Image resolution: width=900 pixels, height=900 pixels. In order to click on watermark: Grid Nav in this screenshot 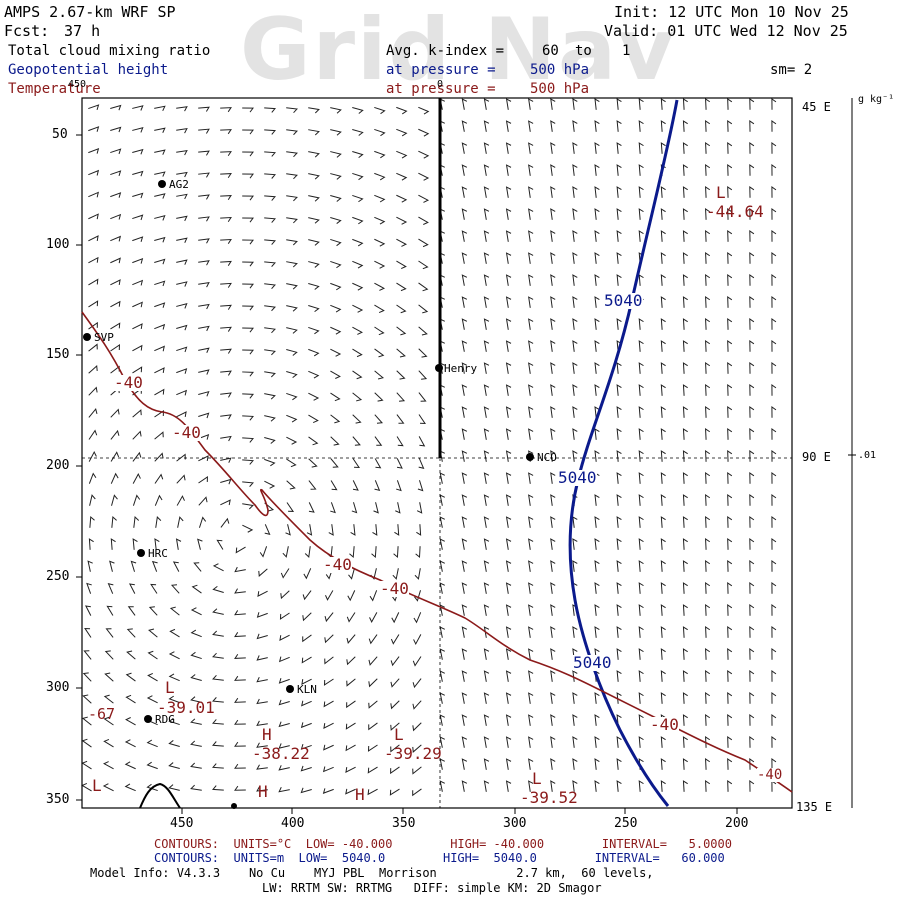, I will do `click(458, 50)`.